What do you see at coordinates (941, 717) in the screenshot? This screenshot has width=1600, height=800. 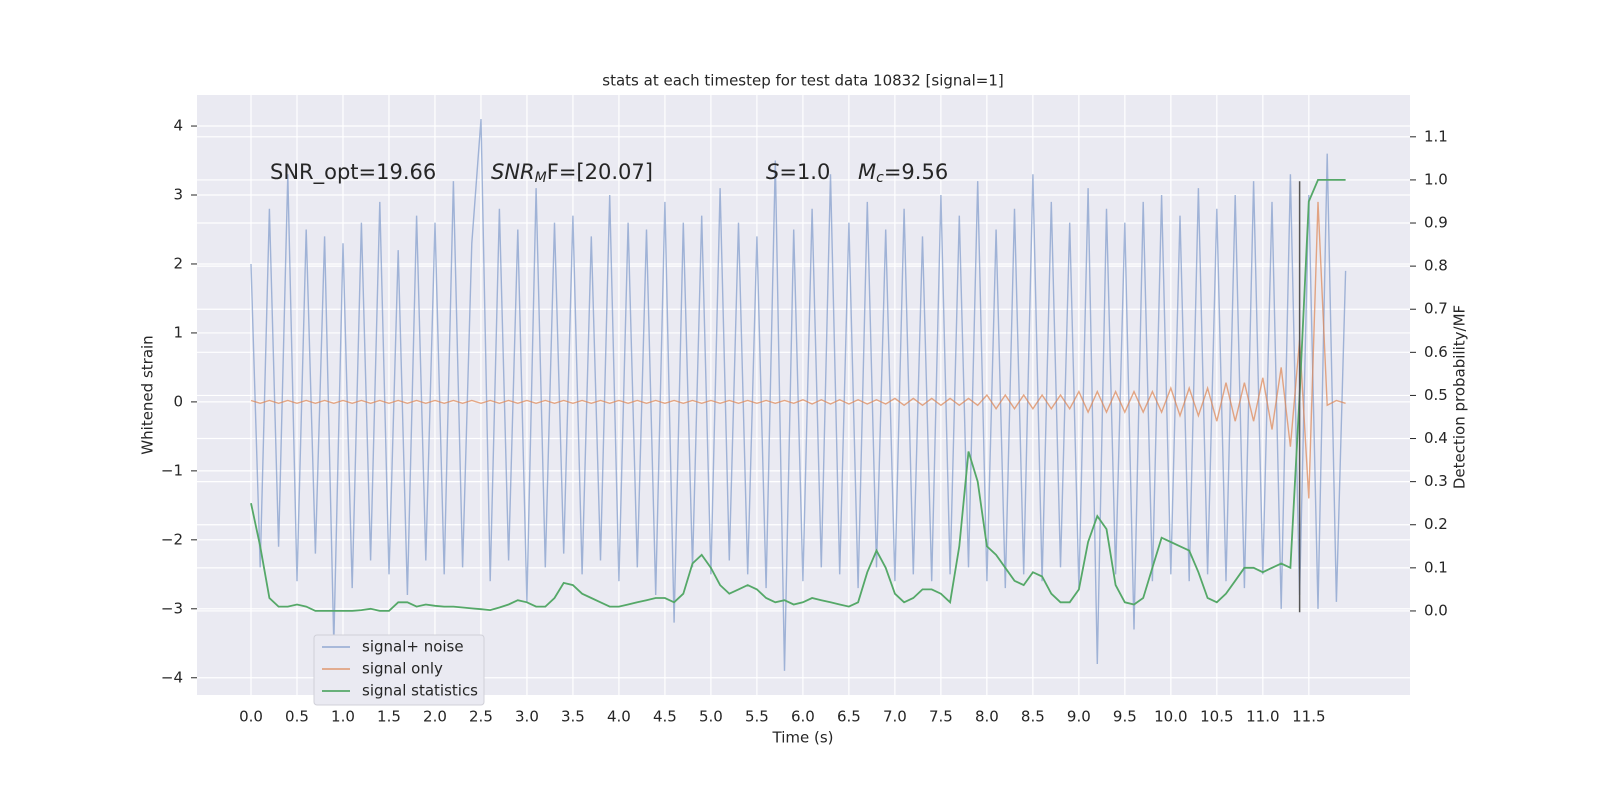 I see `x-tick-label: 7.5` at bounding box center [941, 717].